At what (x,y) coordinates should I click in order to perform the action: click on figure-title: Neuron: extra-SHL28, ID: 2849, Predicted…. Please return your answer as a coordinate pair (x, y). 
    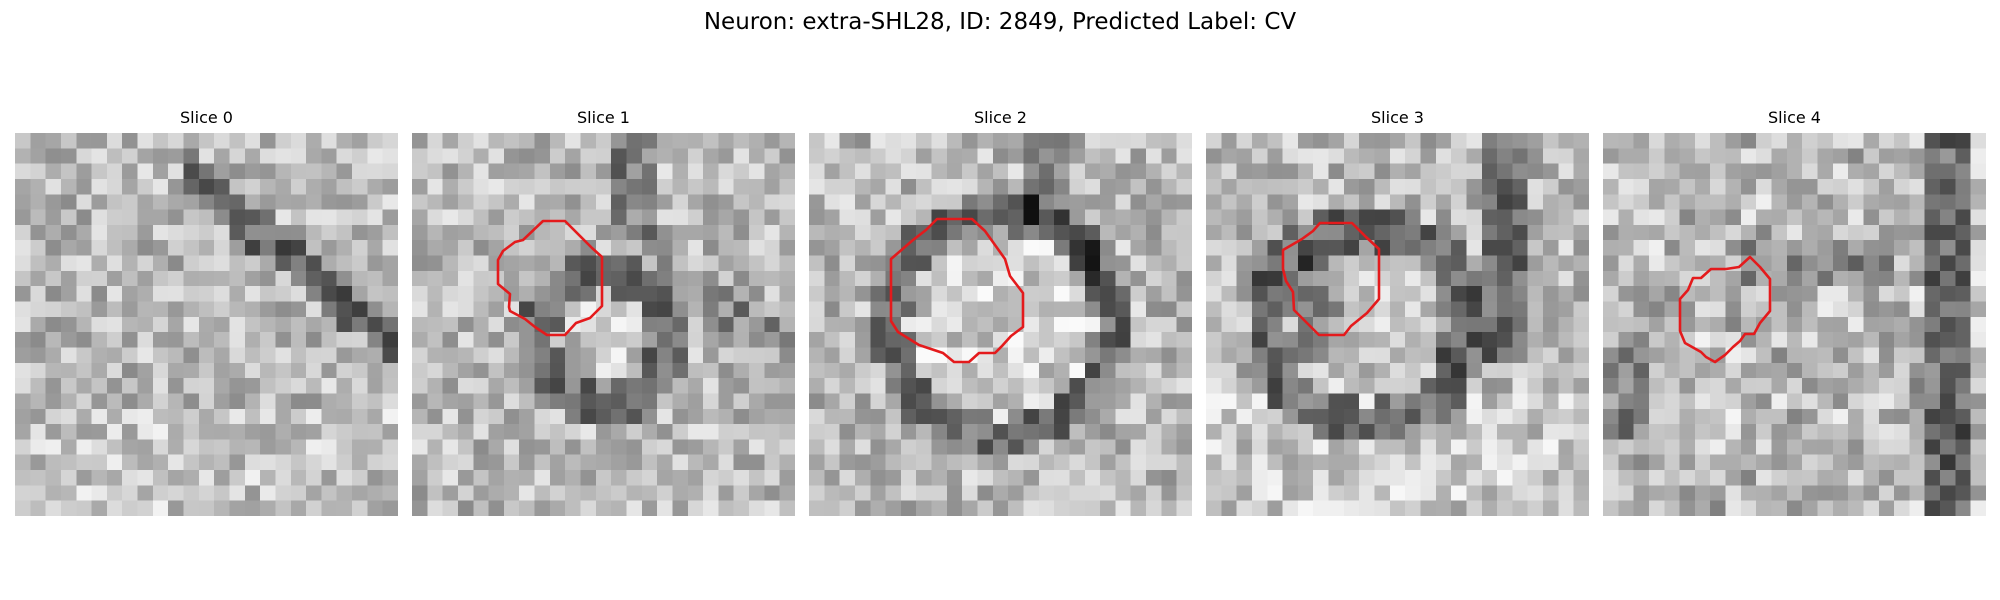
    Looking at the image, I should click on (1000, 22).